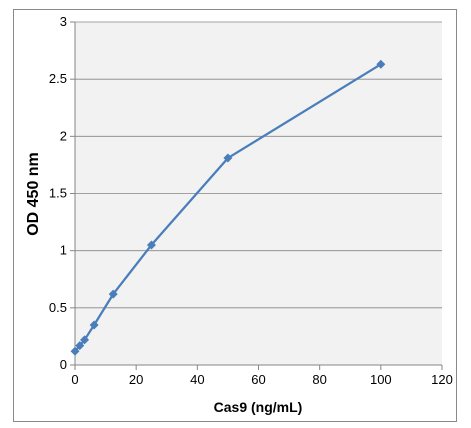 The height and width of the screenshot is (428, 471). I want to click on y-tick-labels: 0 0.5 1 1.5 2 2.5 3, so click(58, 193).